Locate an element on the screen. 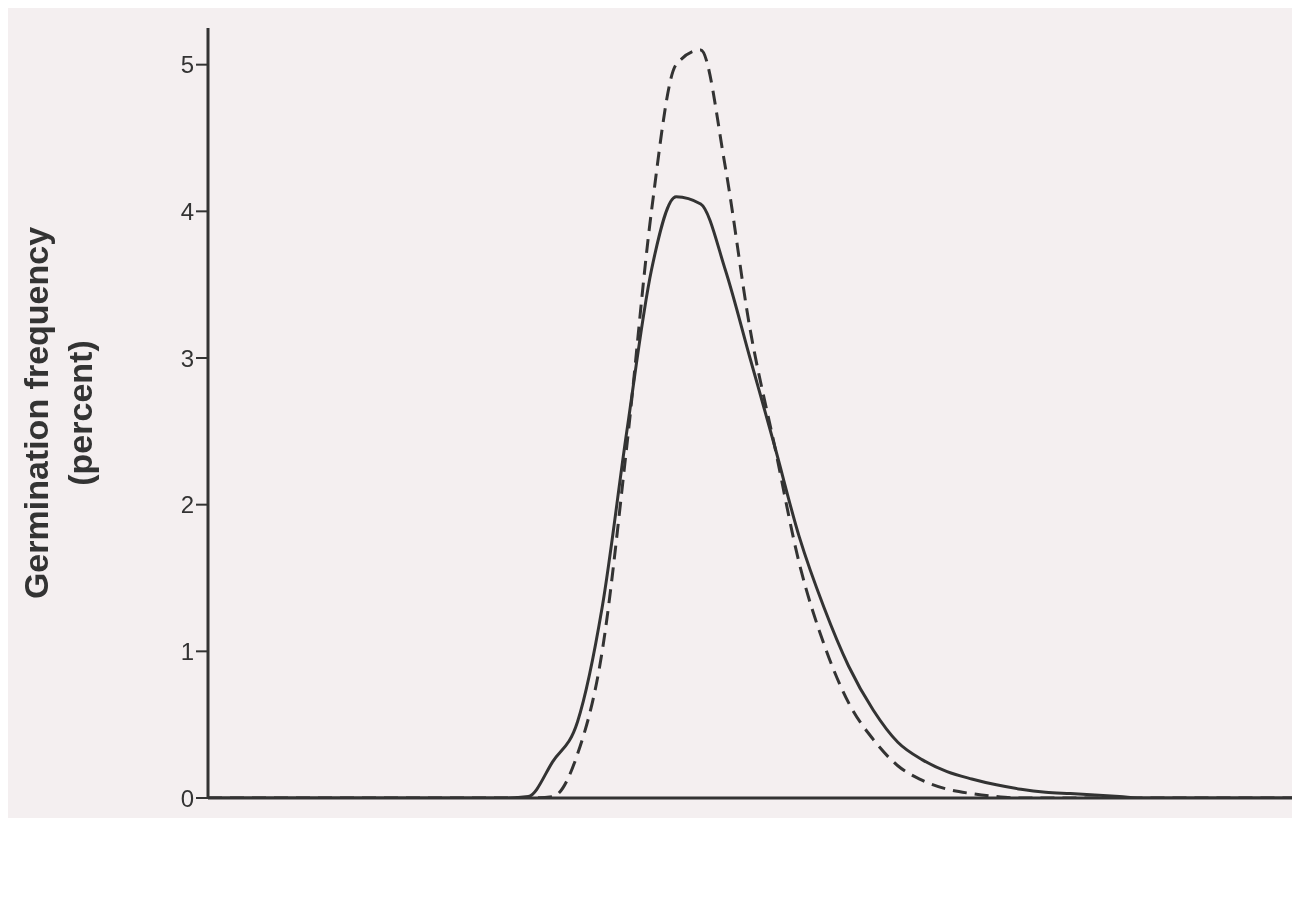 This screenshot has height=901, width=1300. y-axis-title: Germination frequency (percent) is located at coordinates (58, 413).